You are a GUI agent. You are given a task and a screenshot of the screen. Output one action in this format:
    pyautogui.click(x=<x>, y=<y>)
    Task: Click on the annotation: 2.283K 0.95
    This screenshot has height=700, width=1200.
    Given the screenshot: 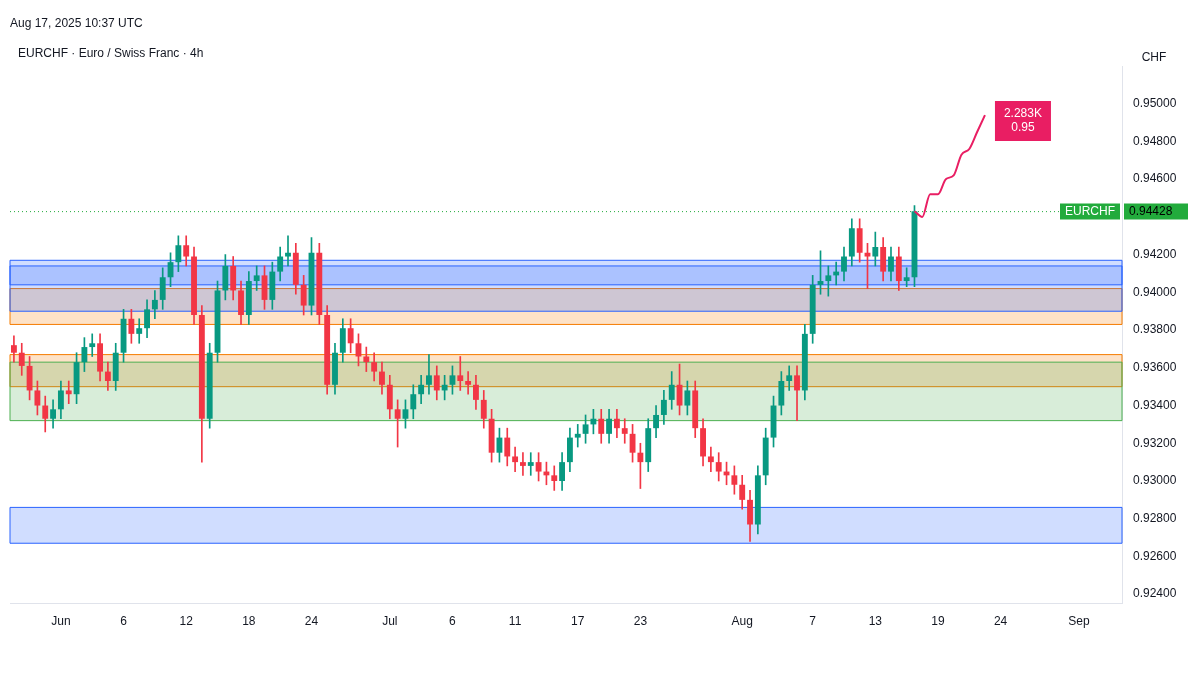 What is the action you would take?
    pyautogui.click(x=1022, y=120)
    